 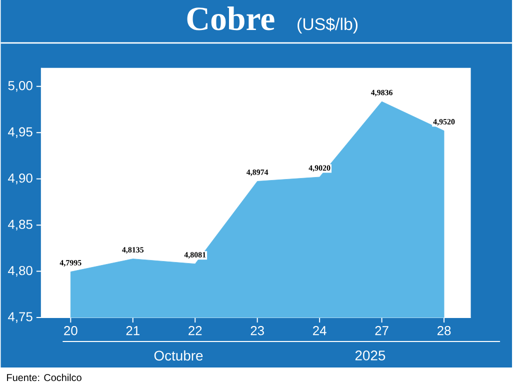 I want to click on x-tick-label: 28, so click(x=444, y=330).